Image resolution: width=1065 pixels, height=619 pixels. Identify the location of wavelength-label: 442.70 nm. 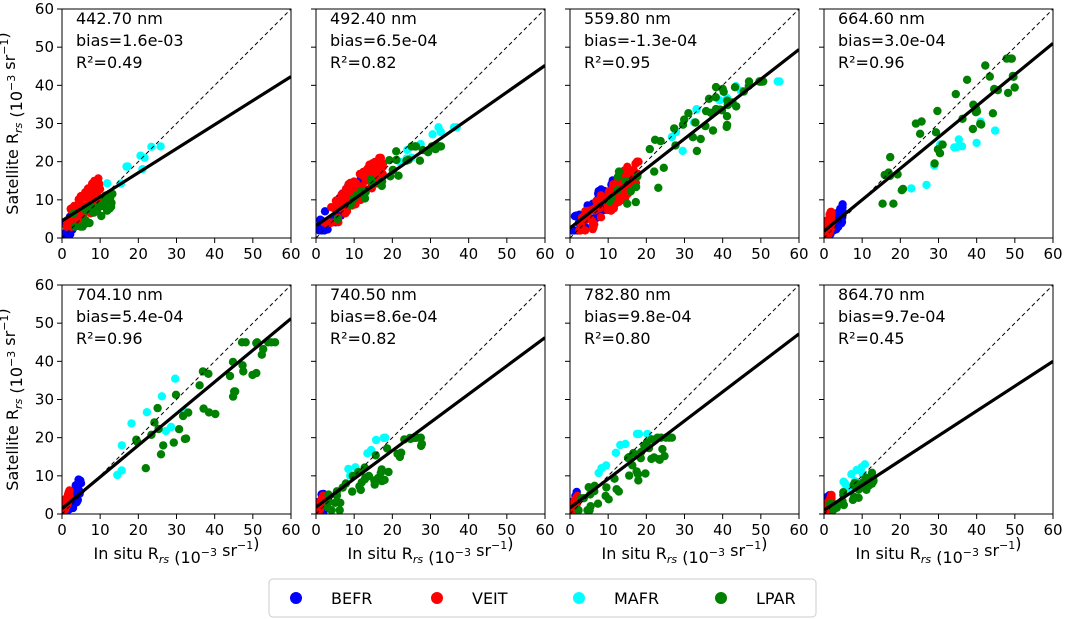
(119, 18).